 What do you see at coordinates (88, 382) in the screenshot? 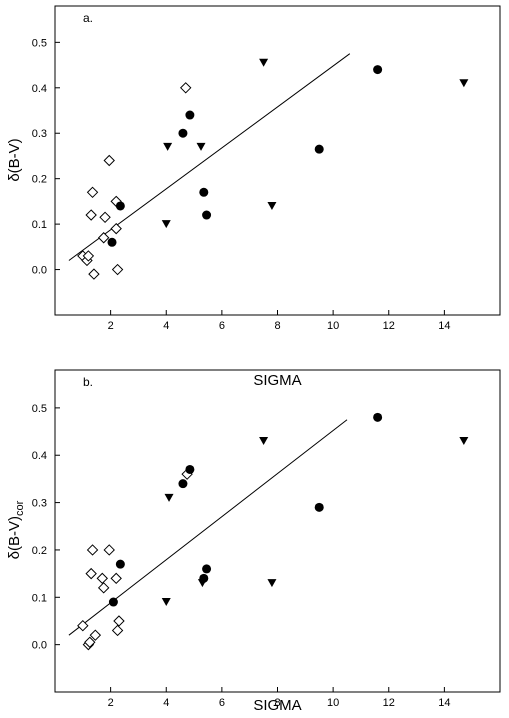
I see `panel-label: b.` at bounding box center [88, 382].